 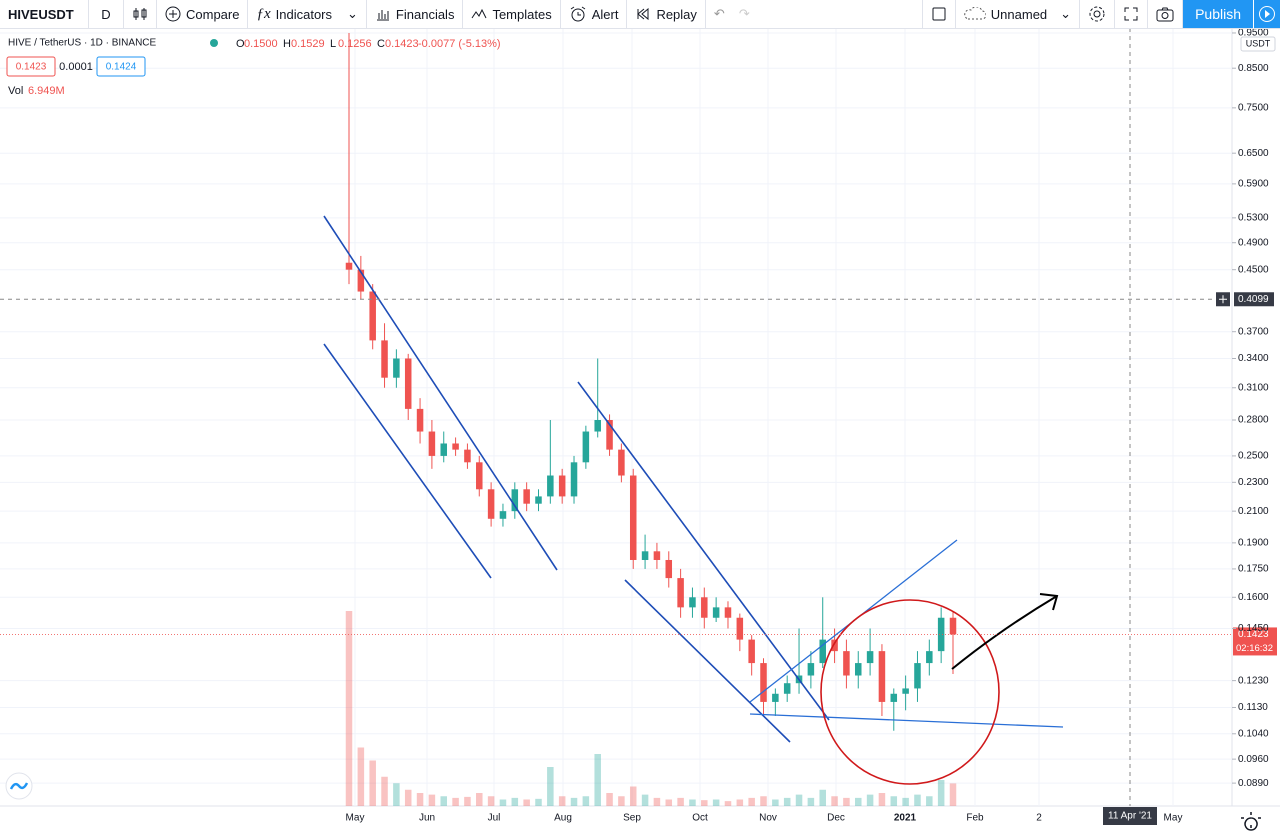 I want to click on settings-icon, so click(x=1251, y=821).